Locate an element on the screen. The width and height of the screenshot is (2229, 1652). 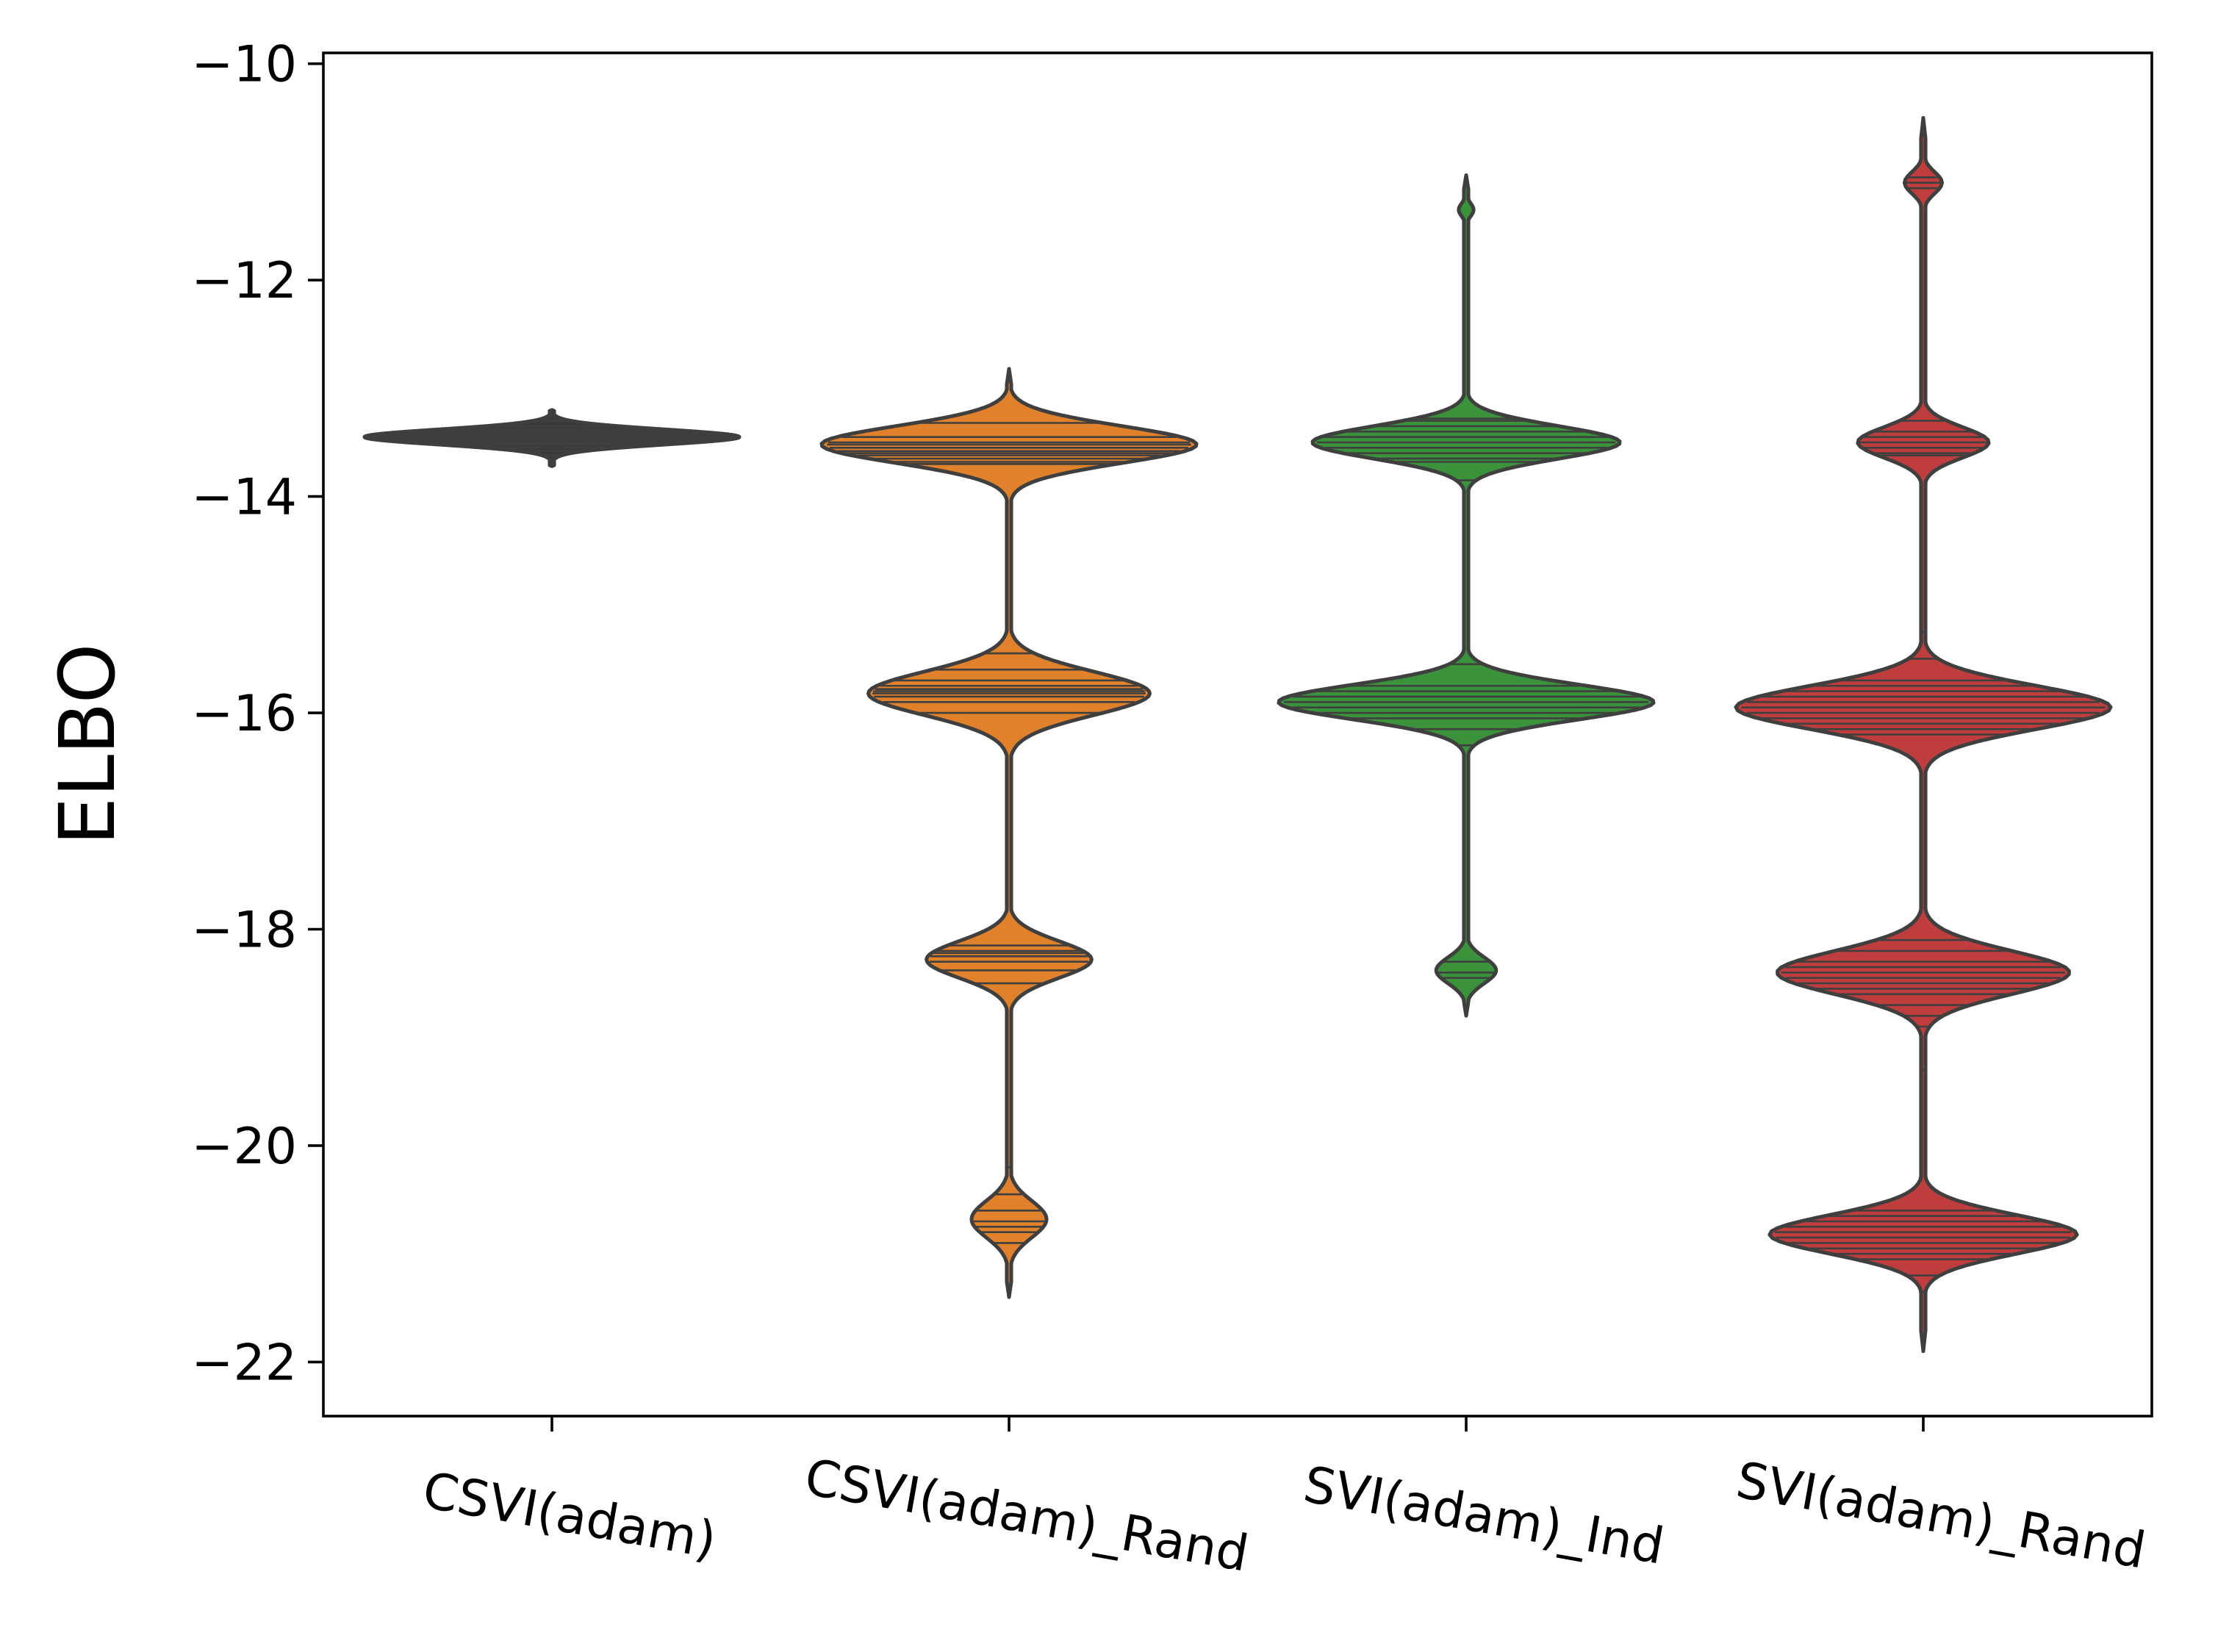
y-tick-label: −22 is located at coordinates (244, 1363).